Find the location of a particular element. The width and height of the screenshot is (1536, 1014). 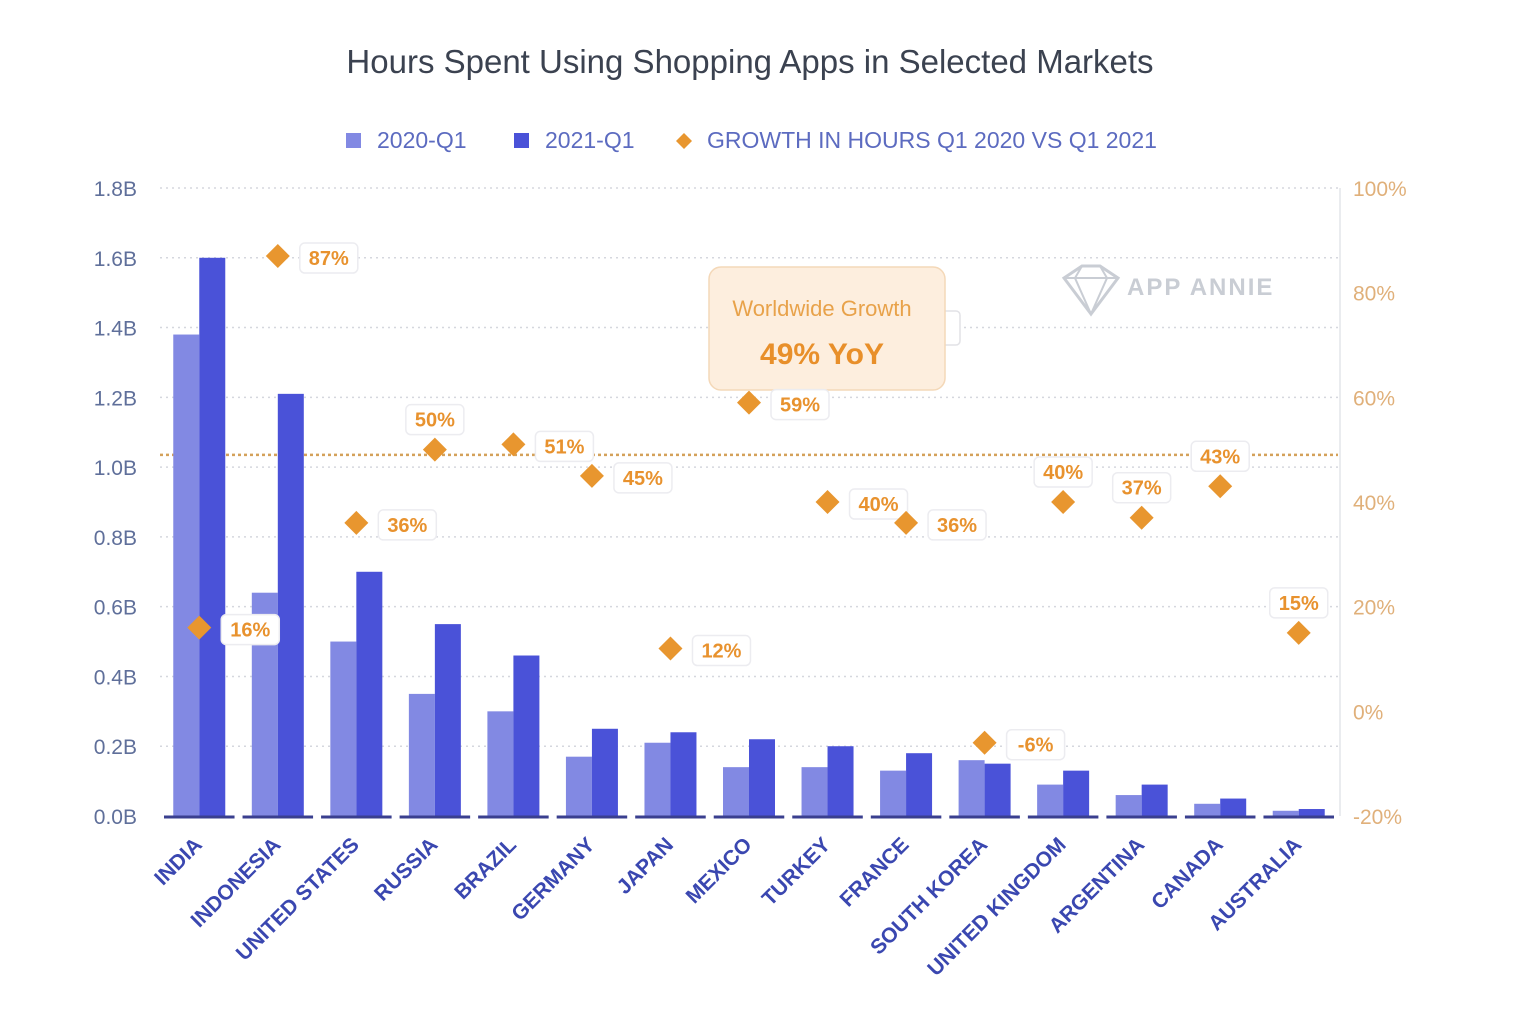

callout-box is located at coordinates (827, 328).